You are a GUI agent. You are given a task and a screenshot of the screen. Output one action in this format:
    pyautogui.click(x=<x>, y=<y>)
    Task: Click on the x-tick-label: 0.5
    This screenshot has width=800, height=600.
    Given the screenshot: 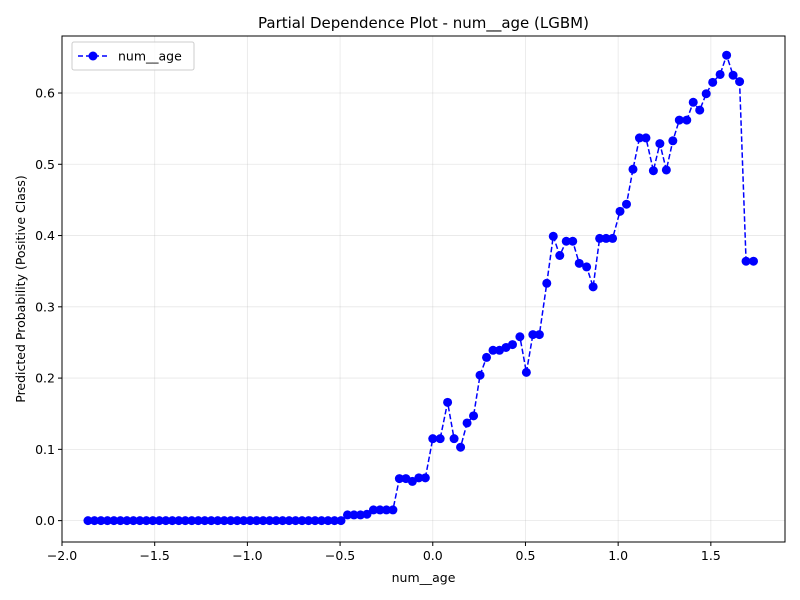 What is the action you would take?
    pyautogui.click(x=526, y=555)
    